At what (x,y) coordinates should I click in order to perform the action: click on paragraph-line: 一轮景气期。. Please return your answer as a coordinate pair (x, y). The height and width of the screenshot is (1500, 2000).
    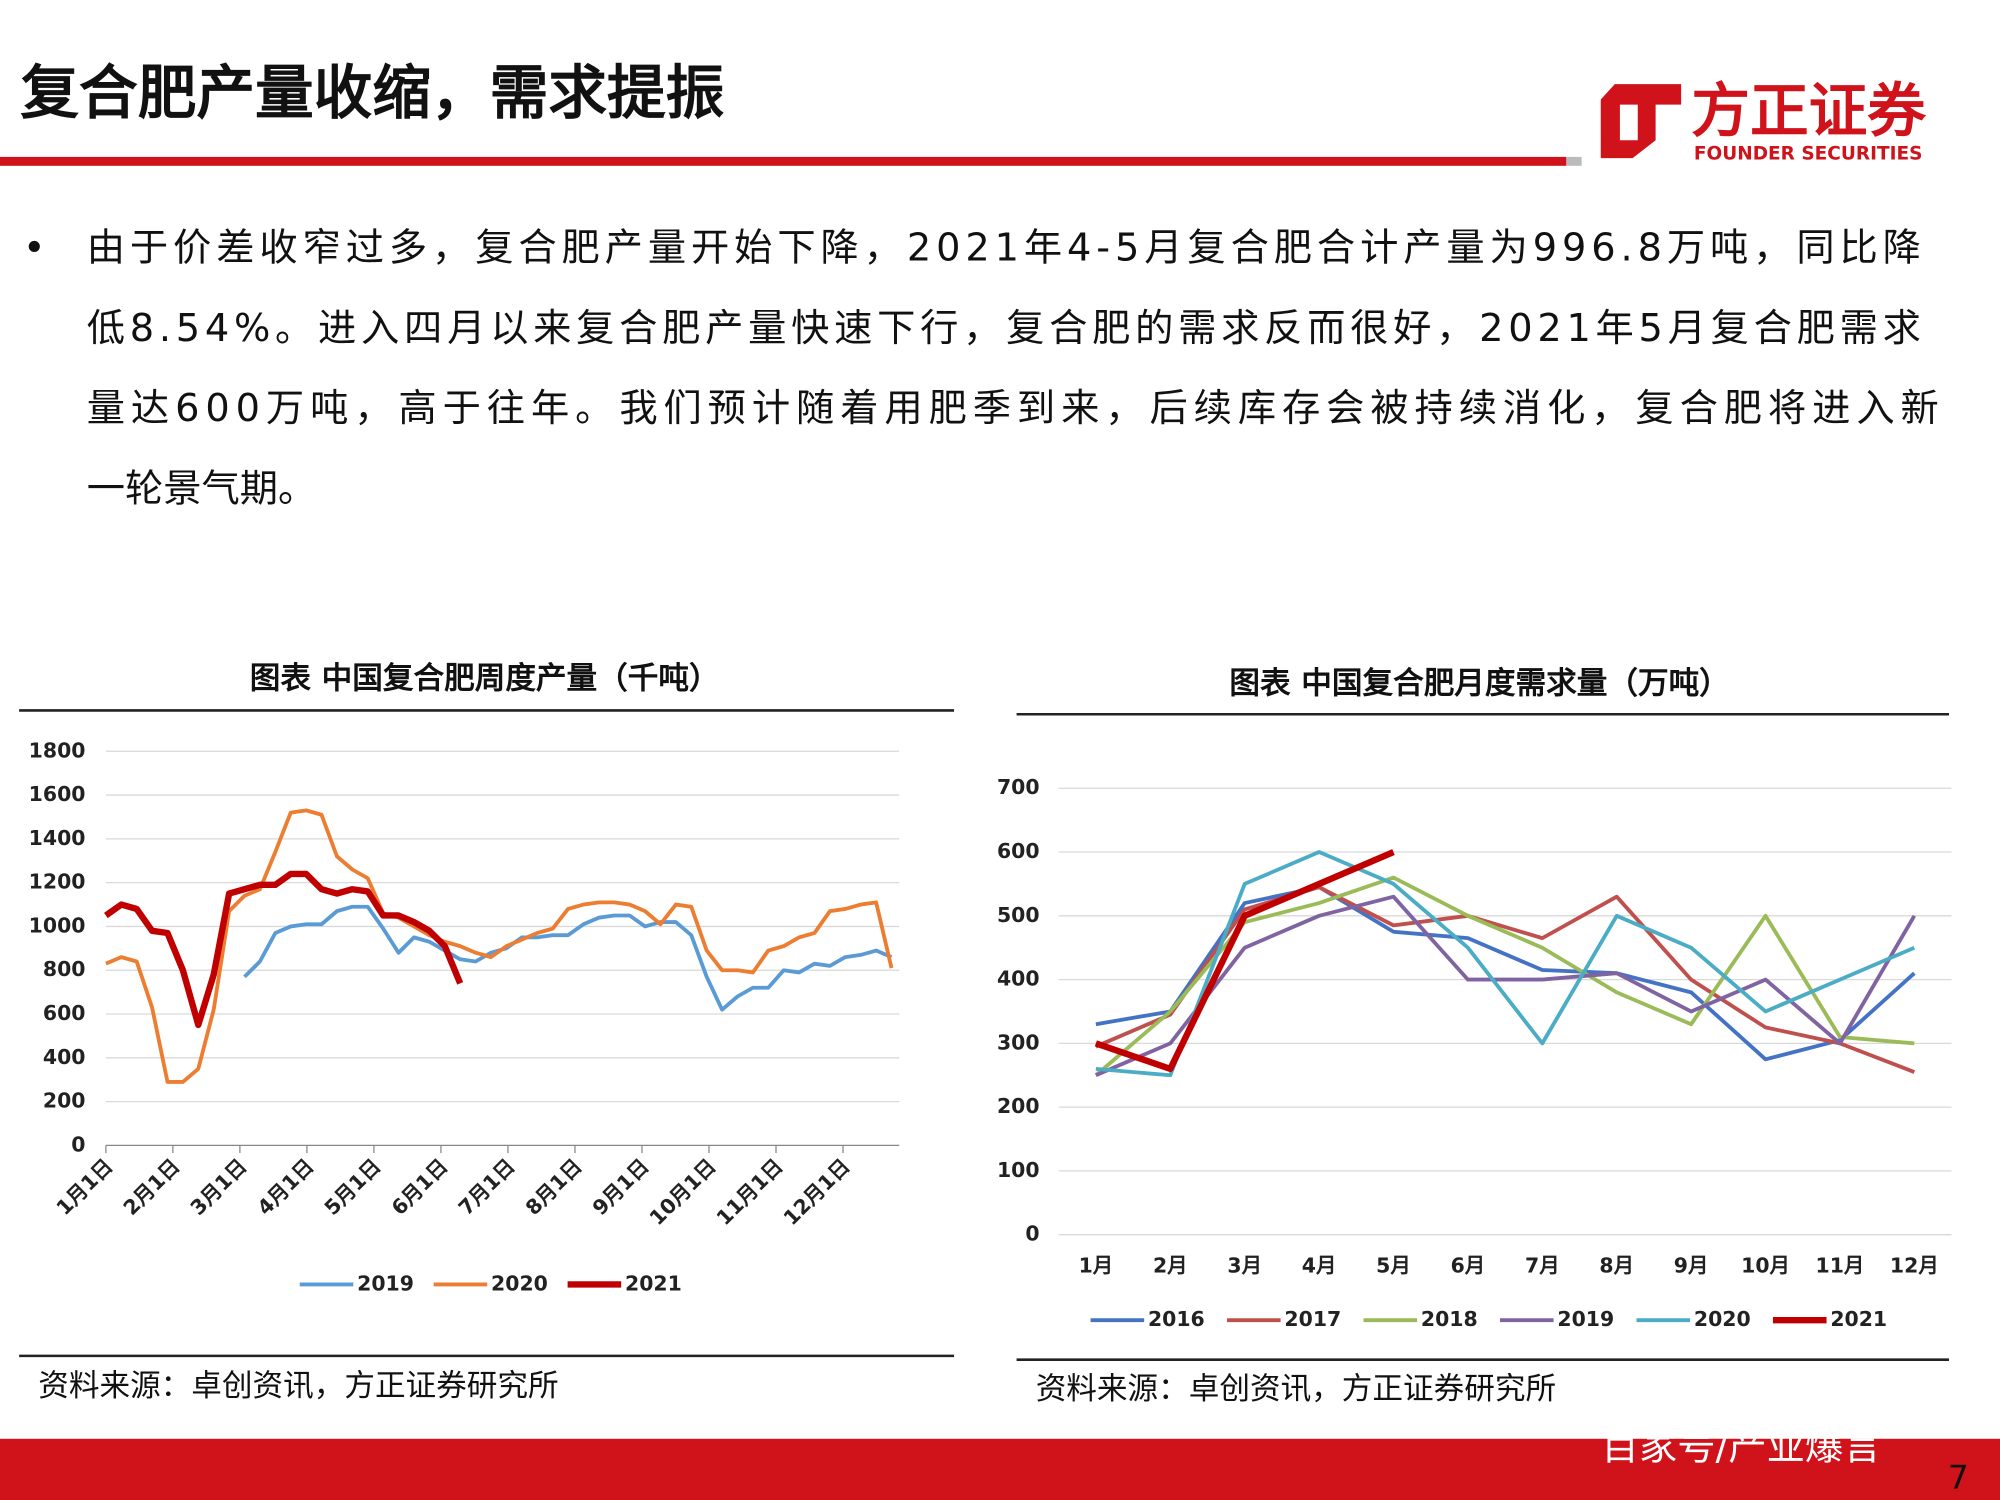
    Looking at the image, I should click on (201, 489).